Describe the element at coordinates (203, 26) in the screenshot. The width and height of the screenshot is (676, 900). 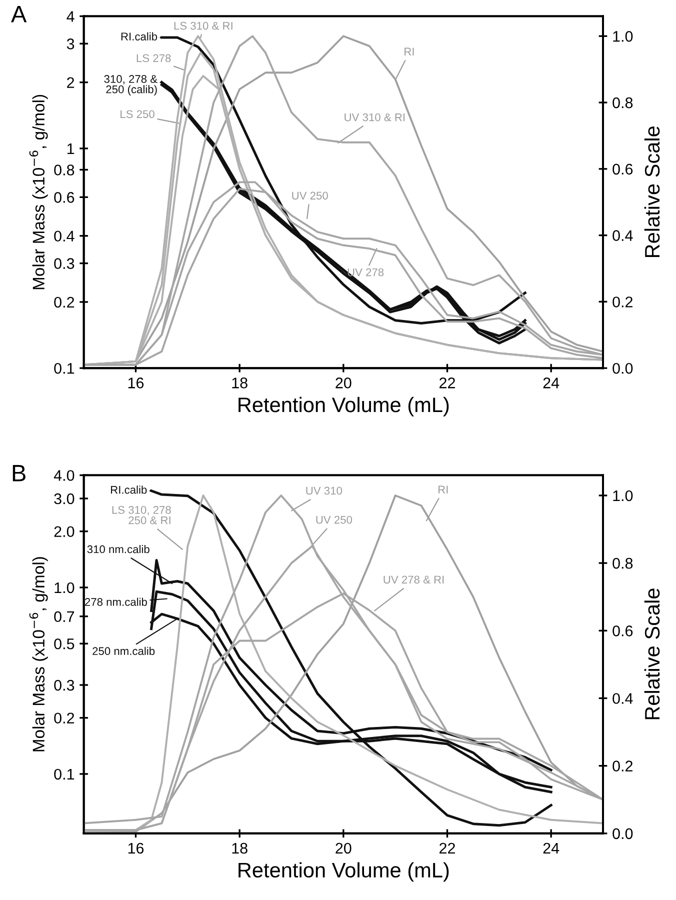
I see `annotation: LS 310 & RI` at that location.